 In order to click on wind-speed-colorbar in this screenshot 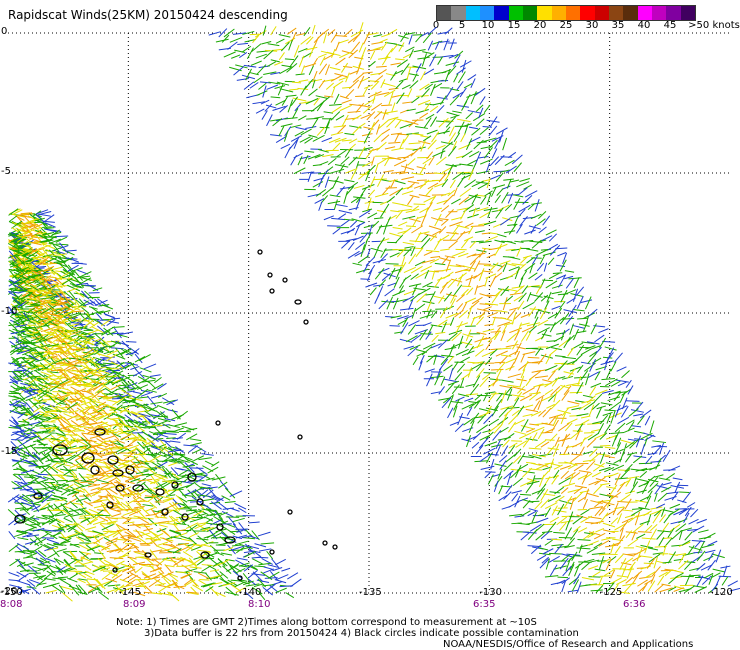, I will do `click(566, 13)`.